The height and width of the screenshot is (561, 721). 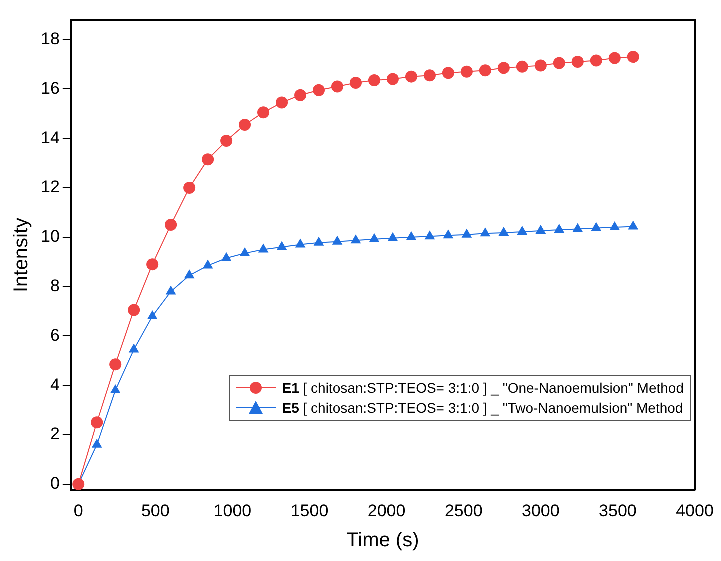 I want to click on x-tick-label: 1500, so click(x=309, y=510).